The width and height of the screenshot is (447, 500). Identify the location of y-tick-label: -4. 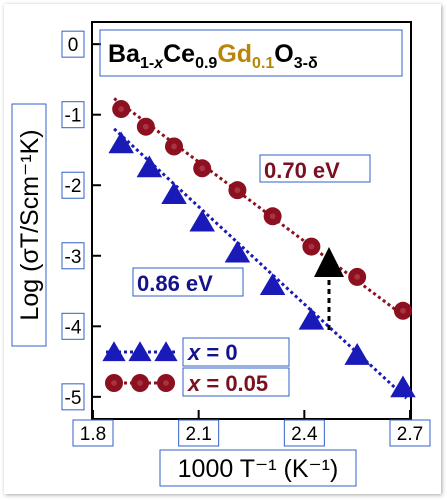
(73, 327).